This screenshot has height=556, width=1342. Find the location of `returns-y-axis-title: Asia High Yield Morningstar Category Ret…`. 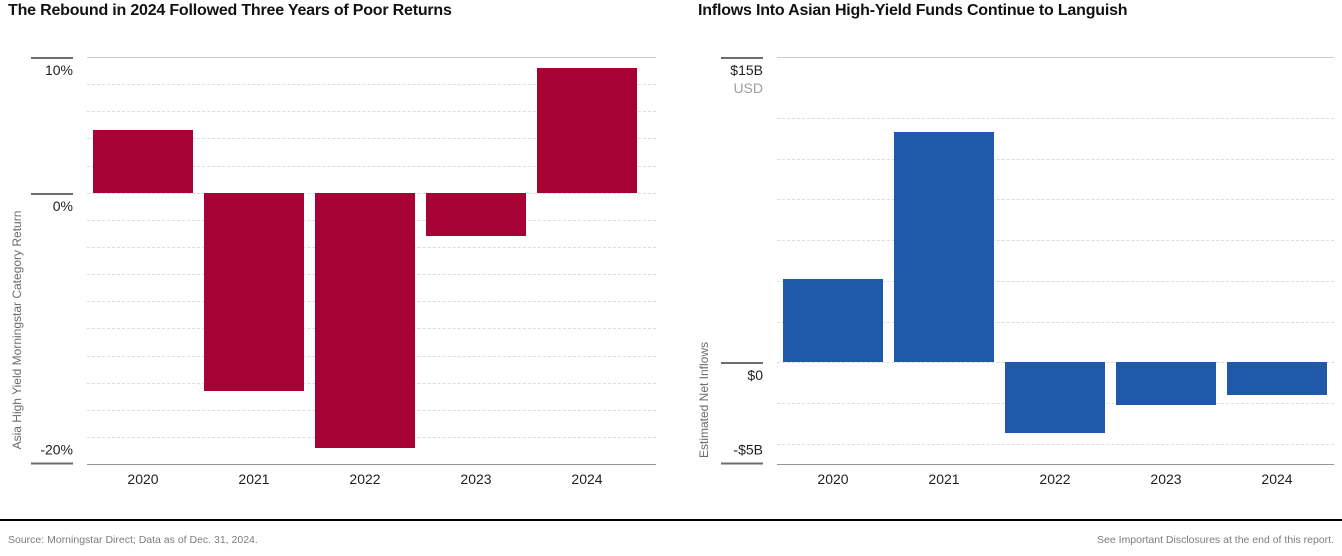

returns-y-axis-title: Asia High Yield Morningstar Category Ret… is located at coordinates (17, 330).